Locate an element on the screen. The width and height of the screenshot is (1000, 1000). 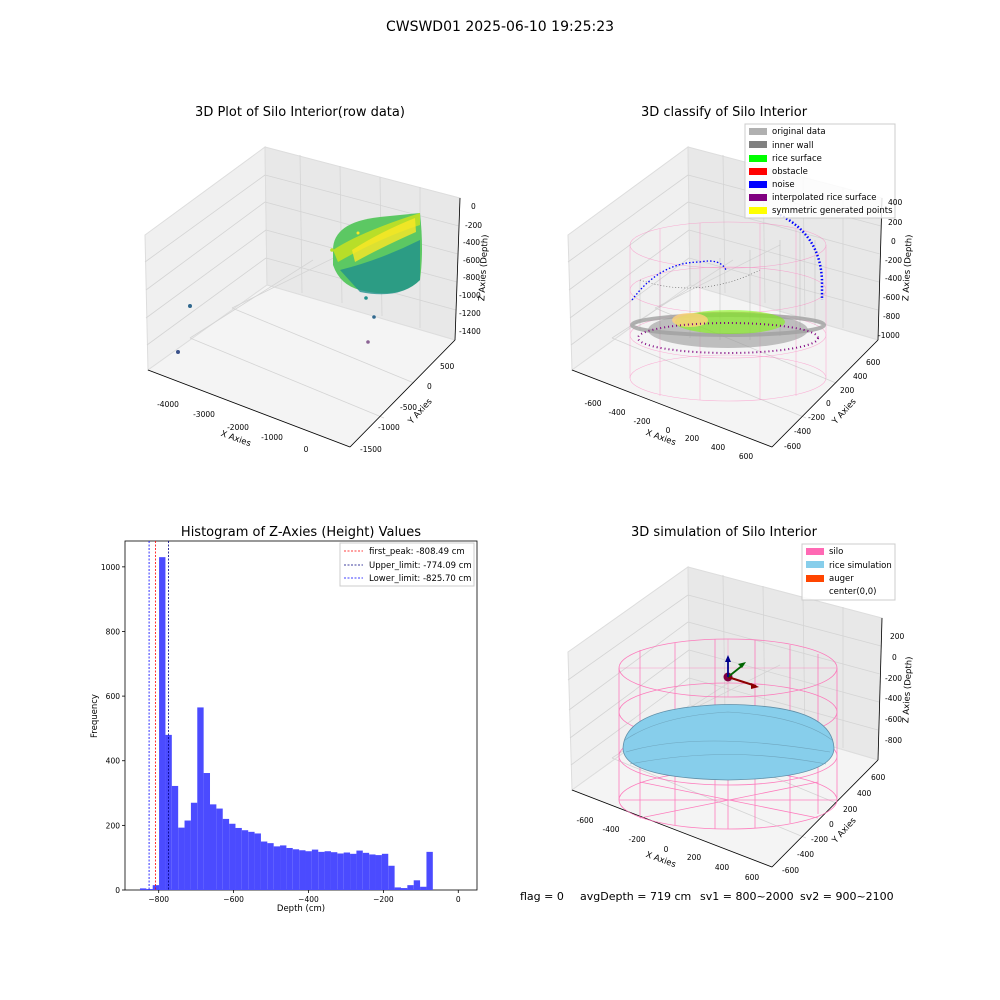
panel4-ztick: -400 is located at coordinates (893, 698).